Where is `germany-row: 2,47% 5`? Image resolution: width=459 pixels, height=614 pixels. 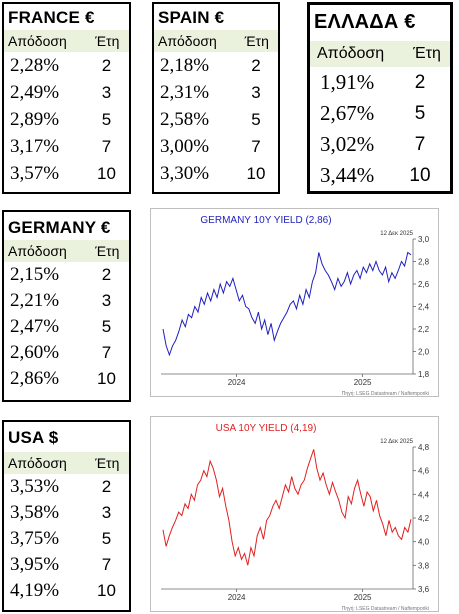 germany-row: 2,47% 5 is located at coordinates (66, 327).